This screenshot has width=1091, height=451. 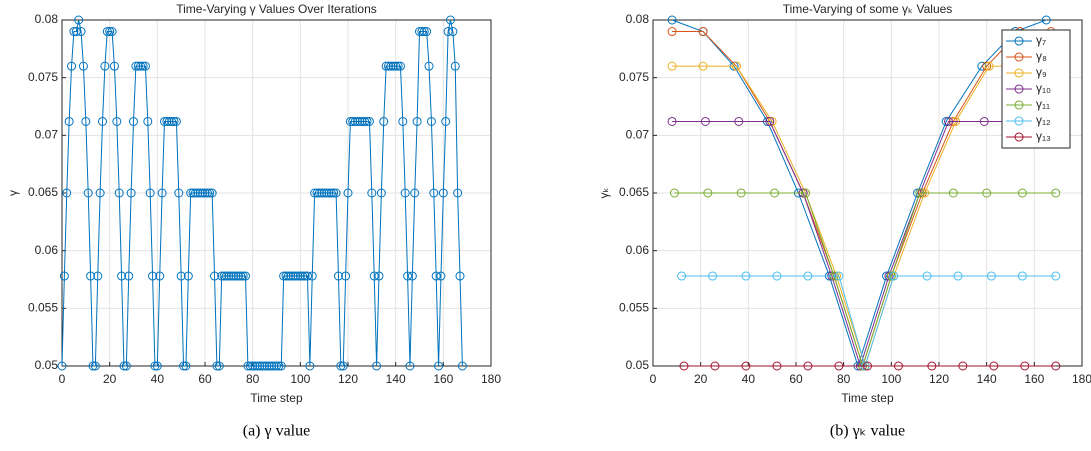 What do you see at coordinates (205, 379) in the screenshot?
I see `x-tick-label: 60` at bounding box center [205, 379].